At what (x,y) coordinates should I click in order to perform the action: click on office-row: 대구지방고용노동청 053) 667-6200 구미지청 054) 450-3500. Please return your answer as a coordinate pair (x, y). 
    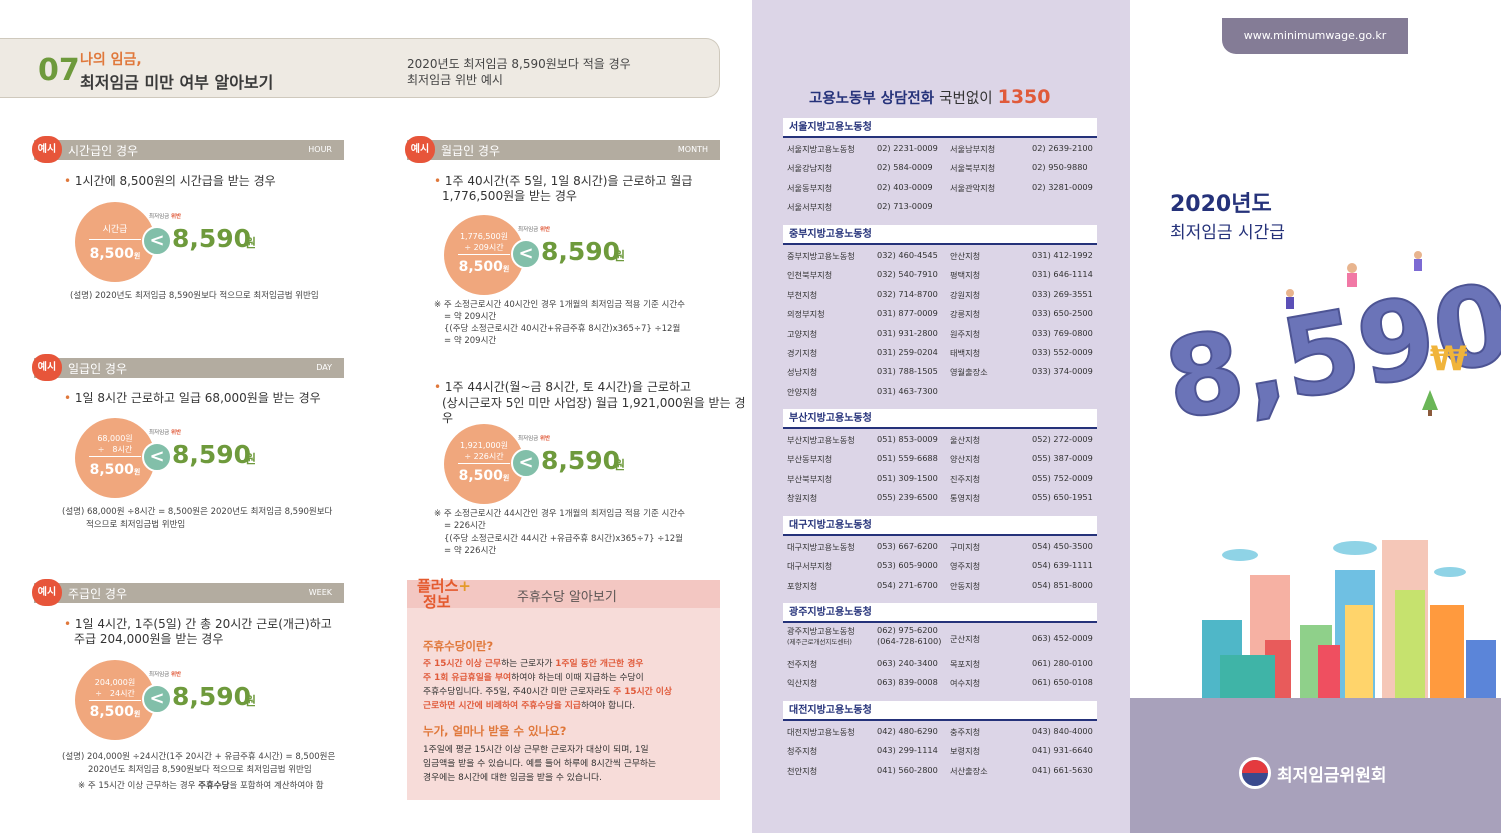
    Looking at the image, I should click on (940, 545).